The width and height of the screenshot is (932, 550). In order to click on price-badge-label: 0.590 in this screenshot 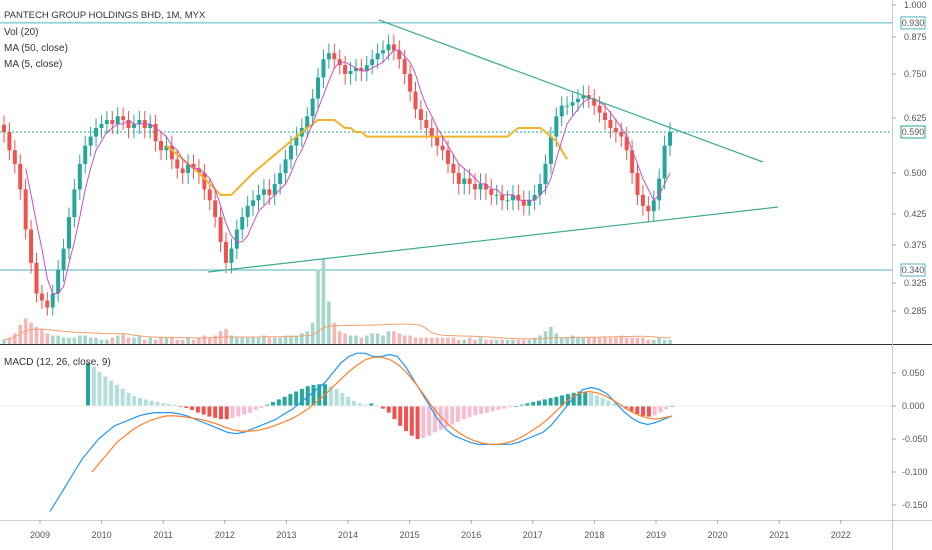, I will do `click(913, 132)`.